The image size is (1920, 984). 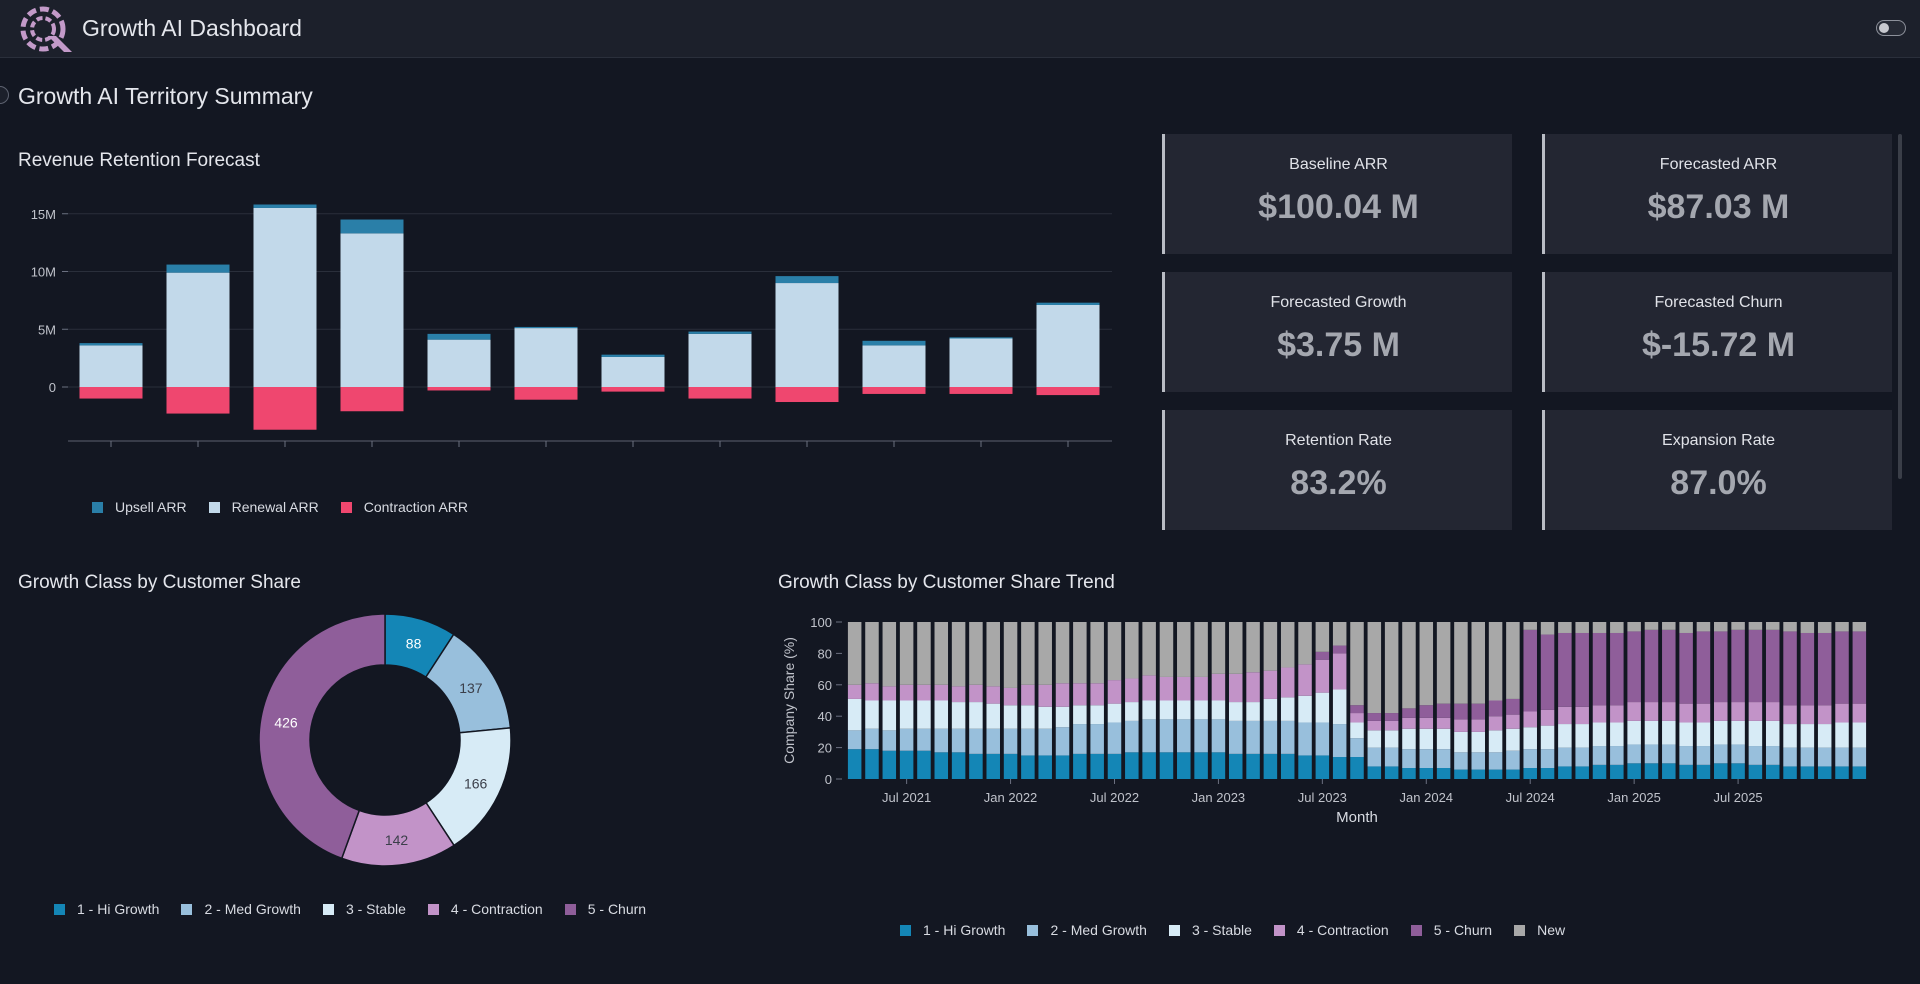 I want to click on legend-label: New, so click(x=1551, y=930).